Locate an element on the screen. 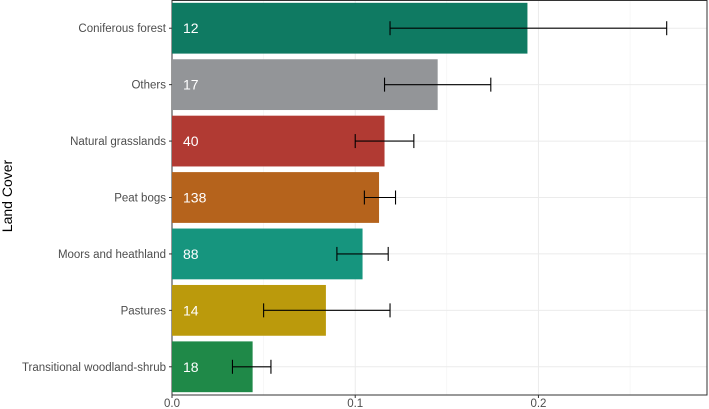 This screenshot has height=409, width=709. bar-label: 17 is located at coordinates (191, 85).